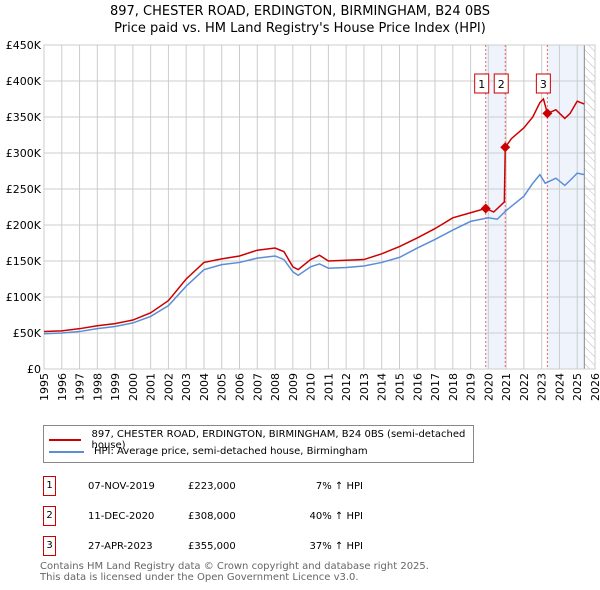 This screenshot has height=590, width=600. What do you see at coordinates (24, 189) in the screenshot?
I see `y-tick-label: £250K` at bounding box center [24, 189].